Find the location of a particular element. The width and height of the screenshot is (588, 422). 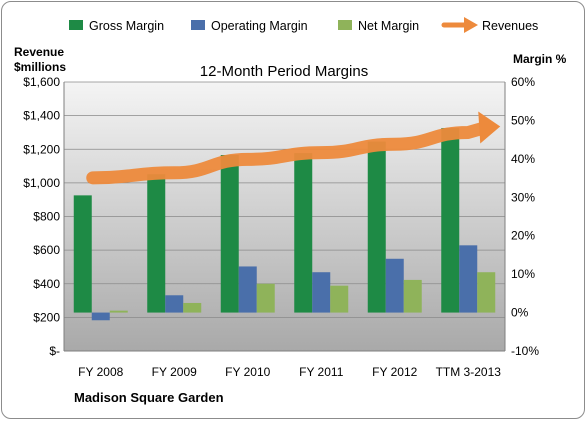

x-tick-label: FY 2010 is located at coordinates (247, 372).